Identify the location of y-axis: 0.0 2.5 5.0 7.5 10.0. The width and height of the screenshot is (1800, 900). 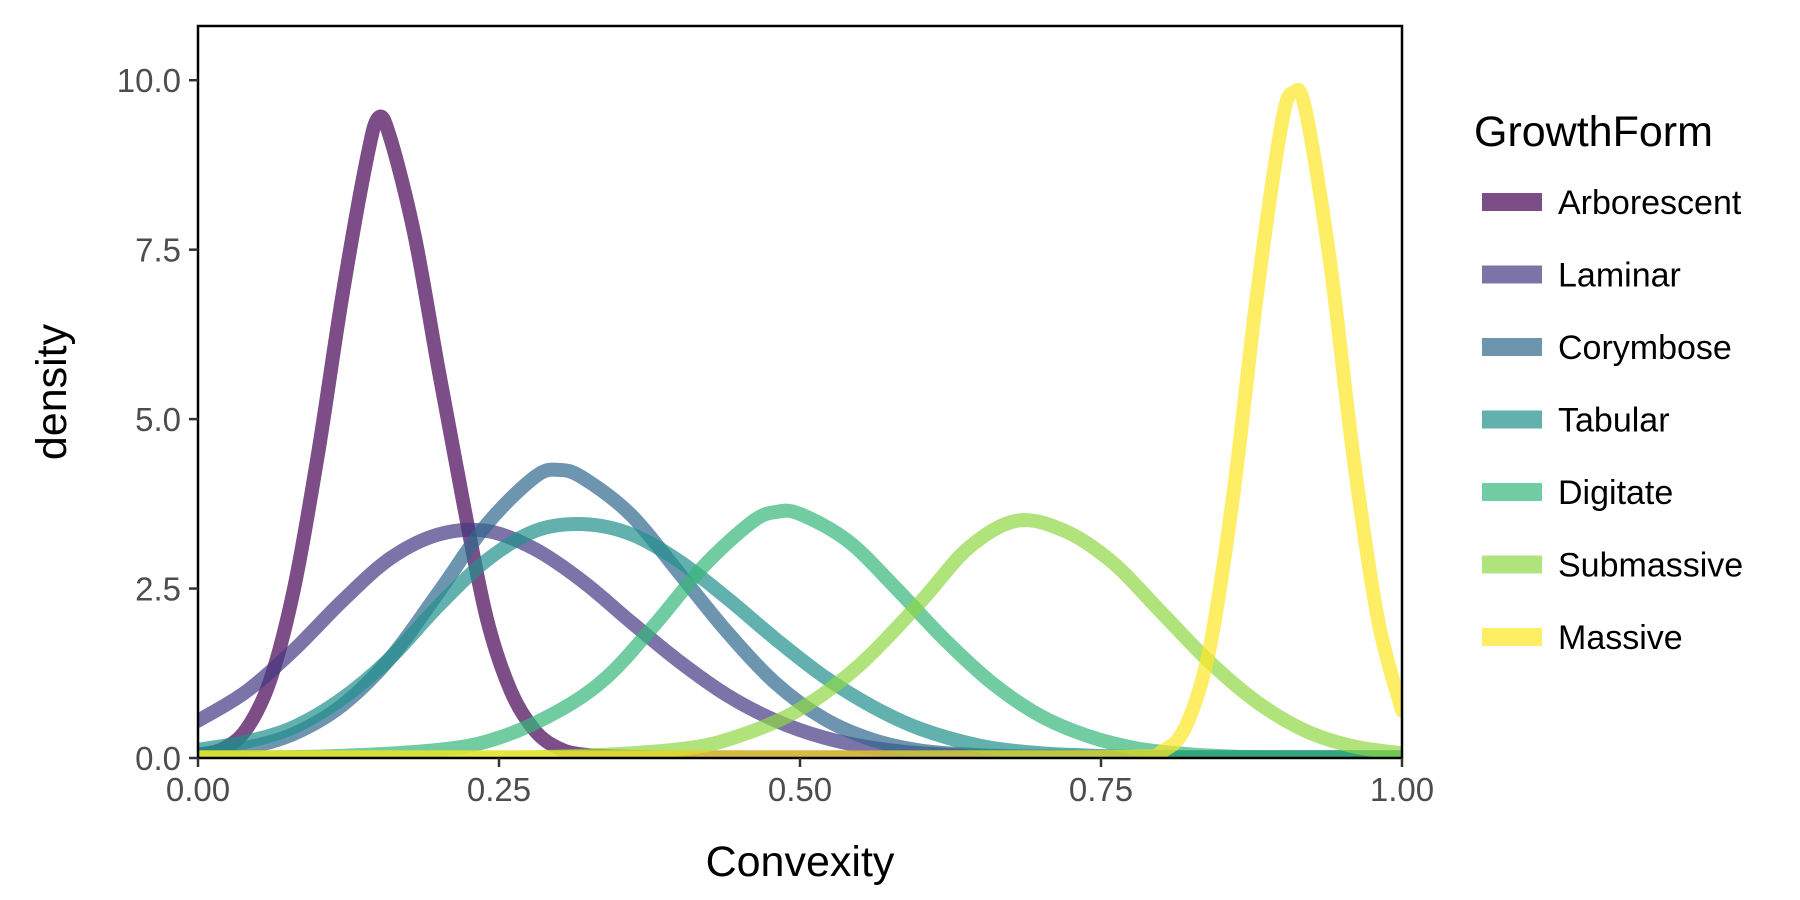
(157, 419).